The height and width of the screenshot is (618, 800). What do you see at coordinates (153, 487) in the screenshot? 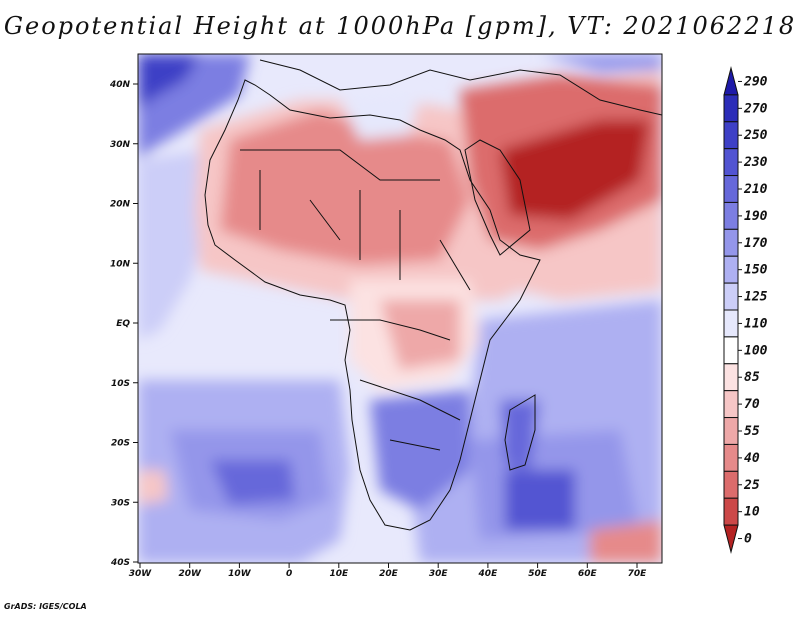
I see `sw-atlantic-low` at bounding box center [153, 487].